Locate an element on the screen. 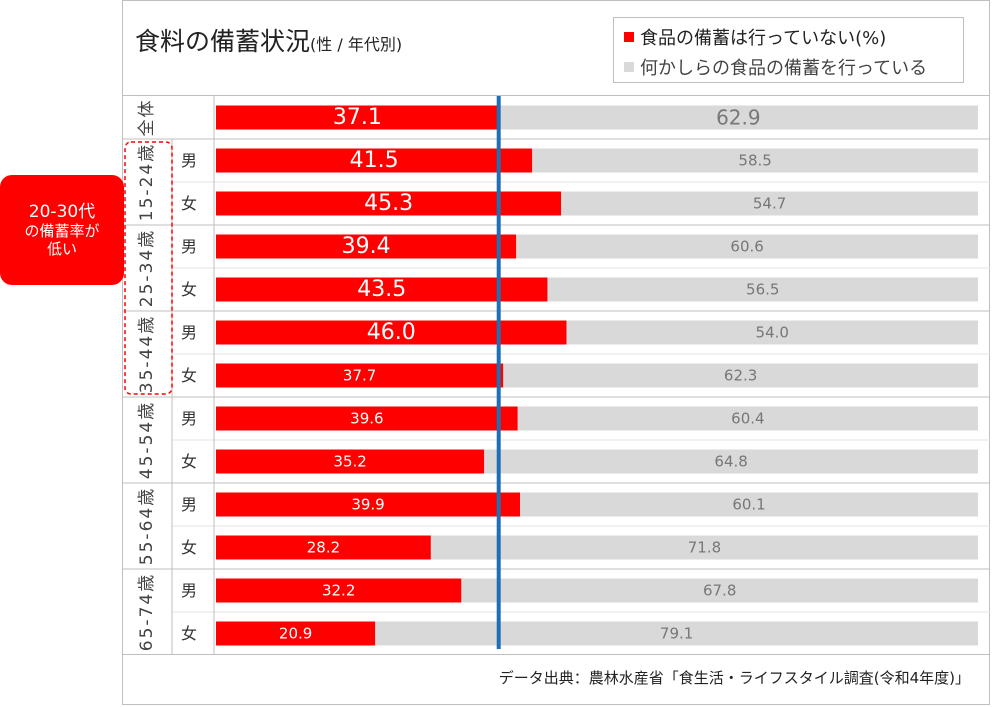  legend-item-stocking: 何かしらの食品の備蓄を行っている is located at coordinates (775, 67).